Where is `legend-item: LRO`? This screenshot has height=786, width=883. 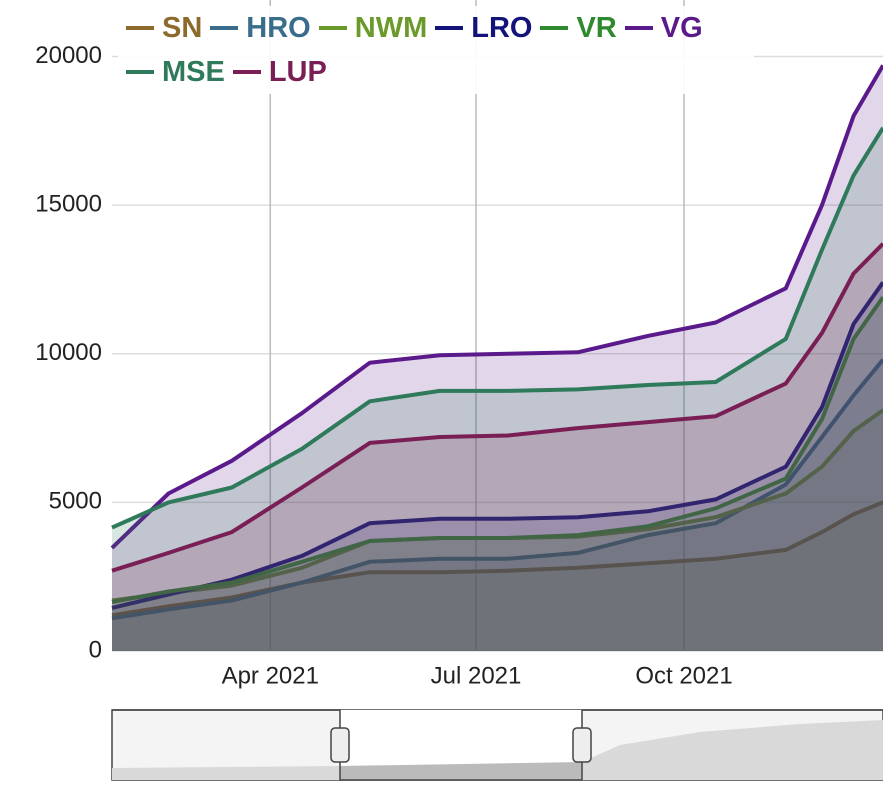 legend-item: LRO is located at coordinates (483, 28).